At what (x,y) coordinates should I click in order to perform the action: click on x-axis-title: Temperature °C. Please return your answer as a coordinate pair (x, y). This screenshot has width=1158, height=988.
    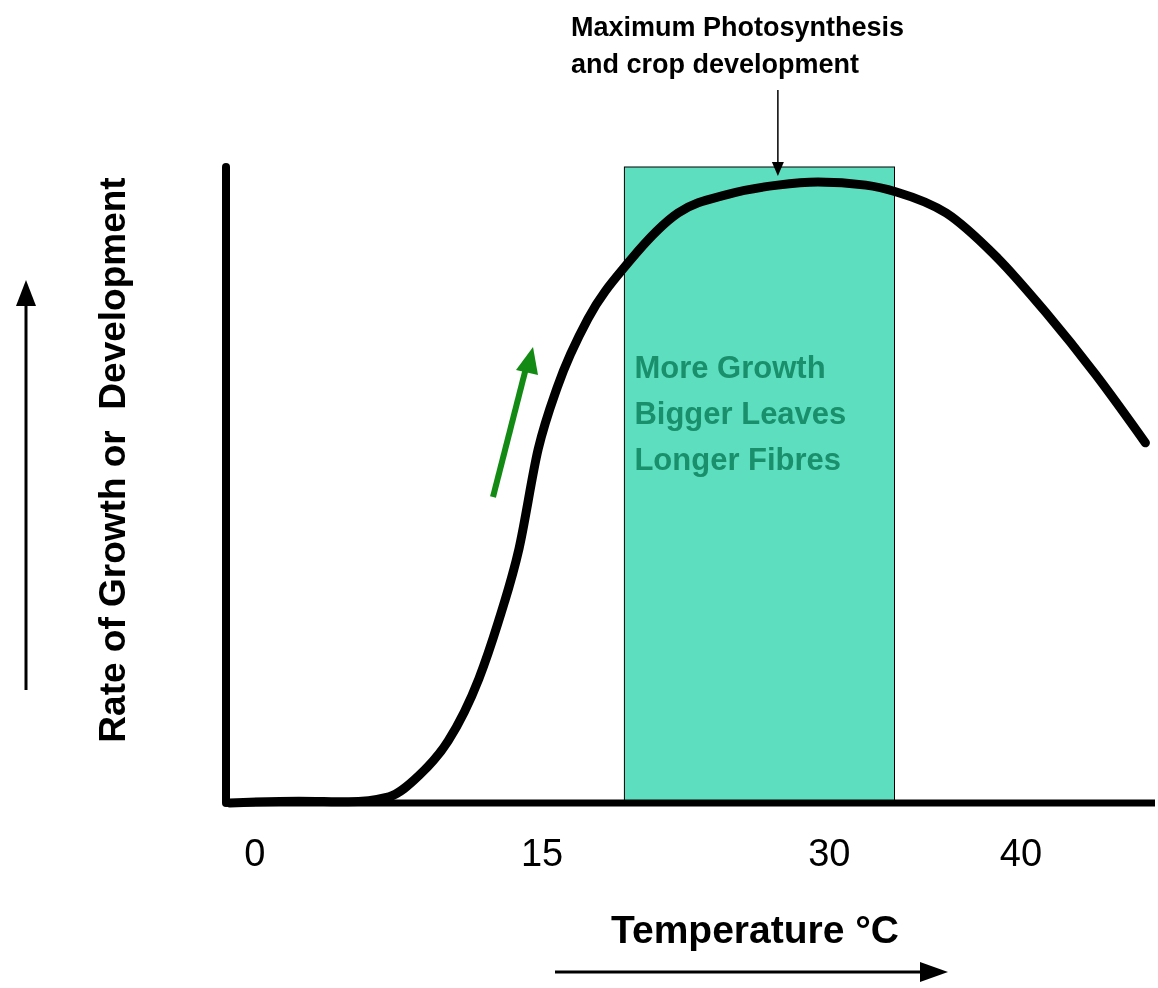
    Looking at the image, I should click on (755, 929).